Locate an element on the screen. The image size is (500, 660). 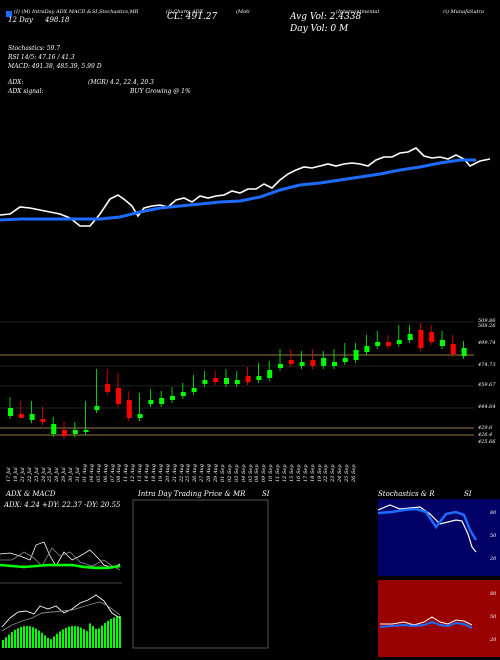
date-label: 10 Sep is located at coordinates (271, 473).